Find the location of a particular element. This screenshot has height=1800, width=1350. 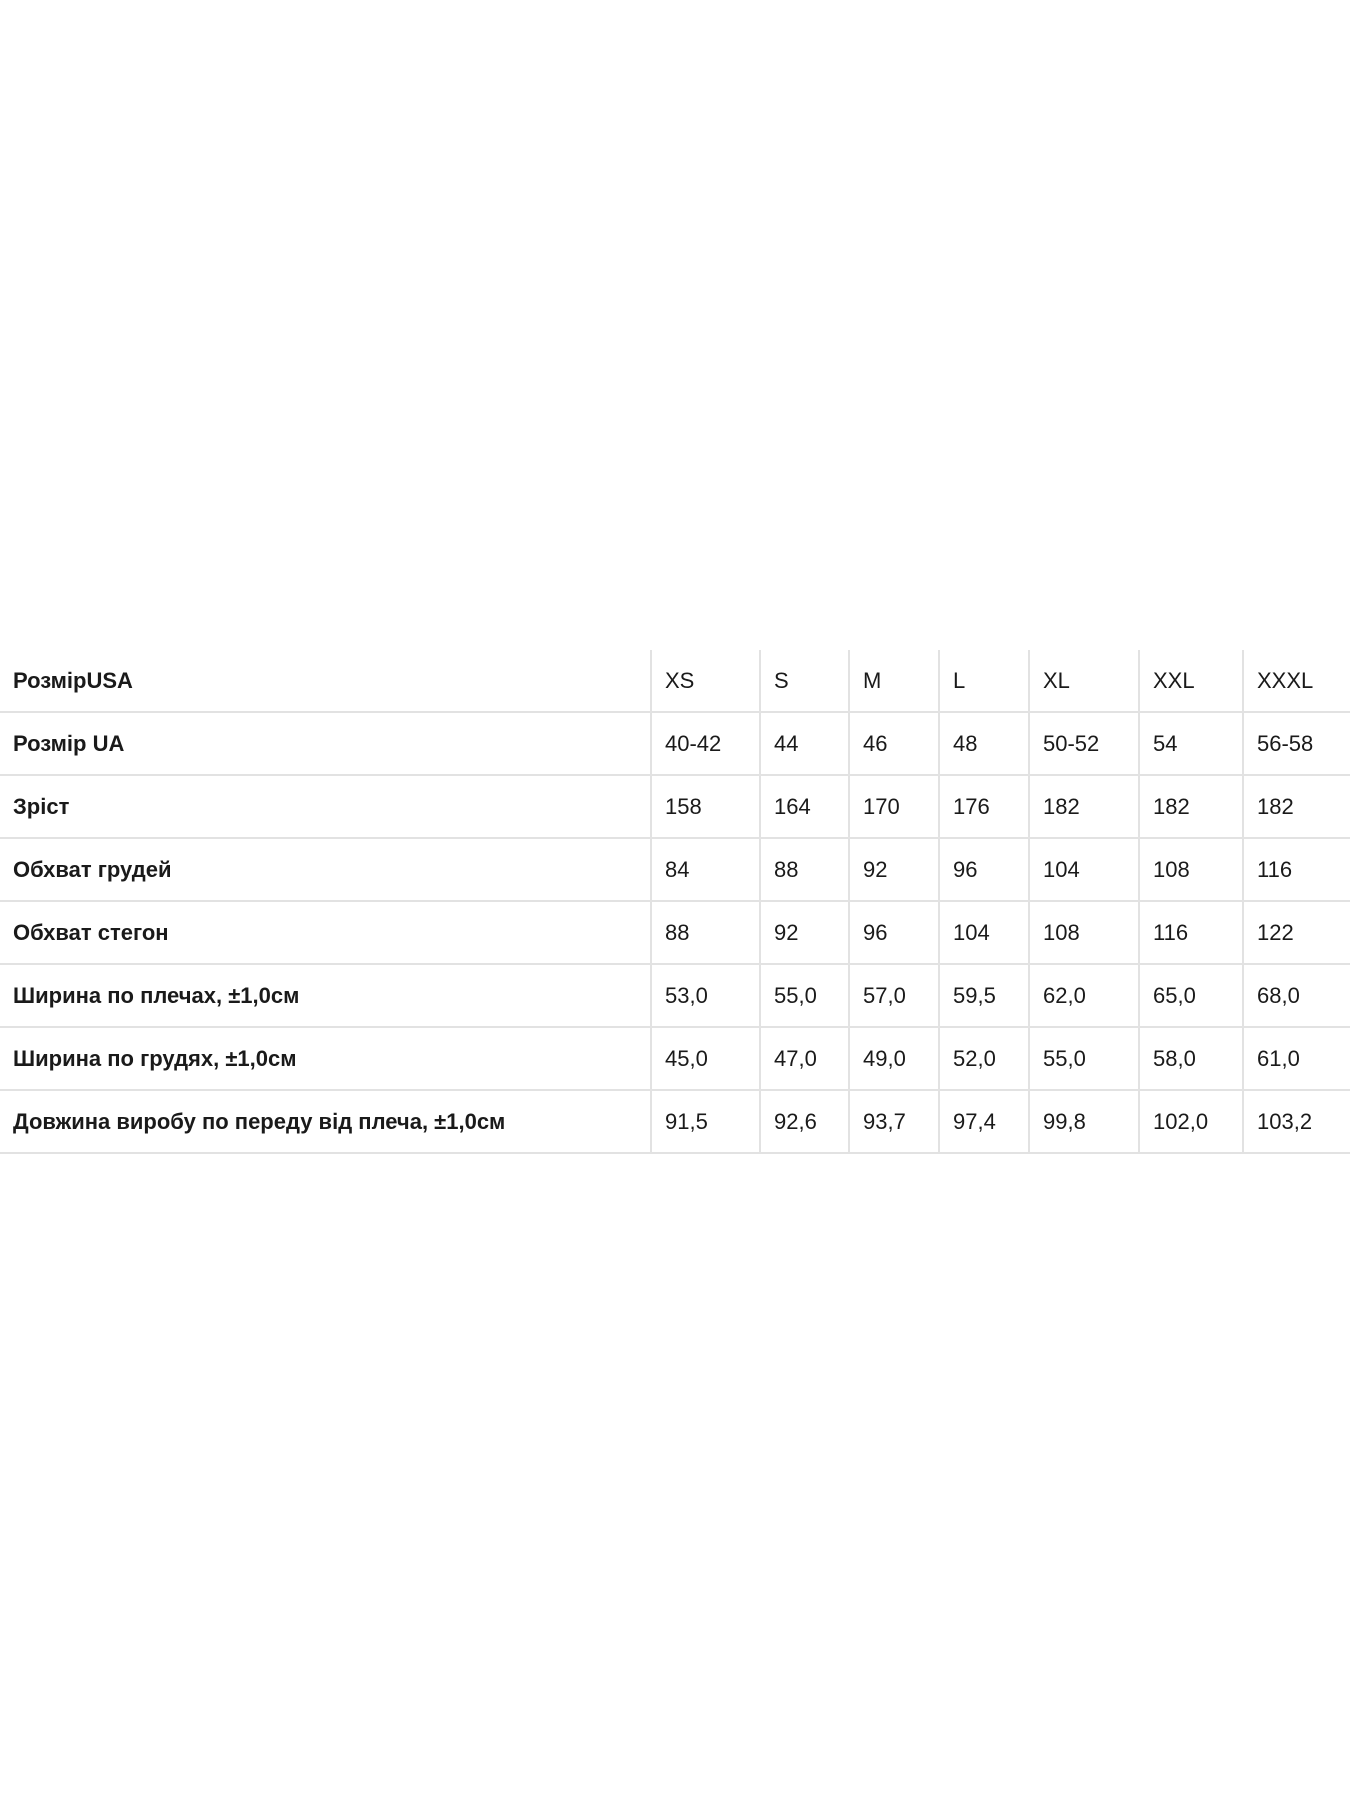

row-label: Обхват стегон is located at coordinates (325, 933).